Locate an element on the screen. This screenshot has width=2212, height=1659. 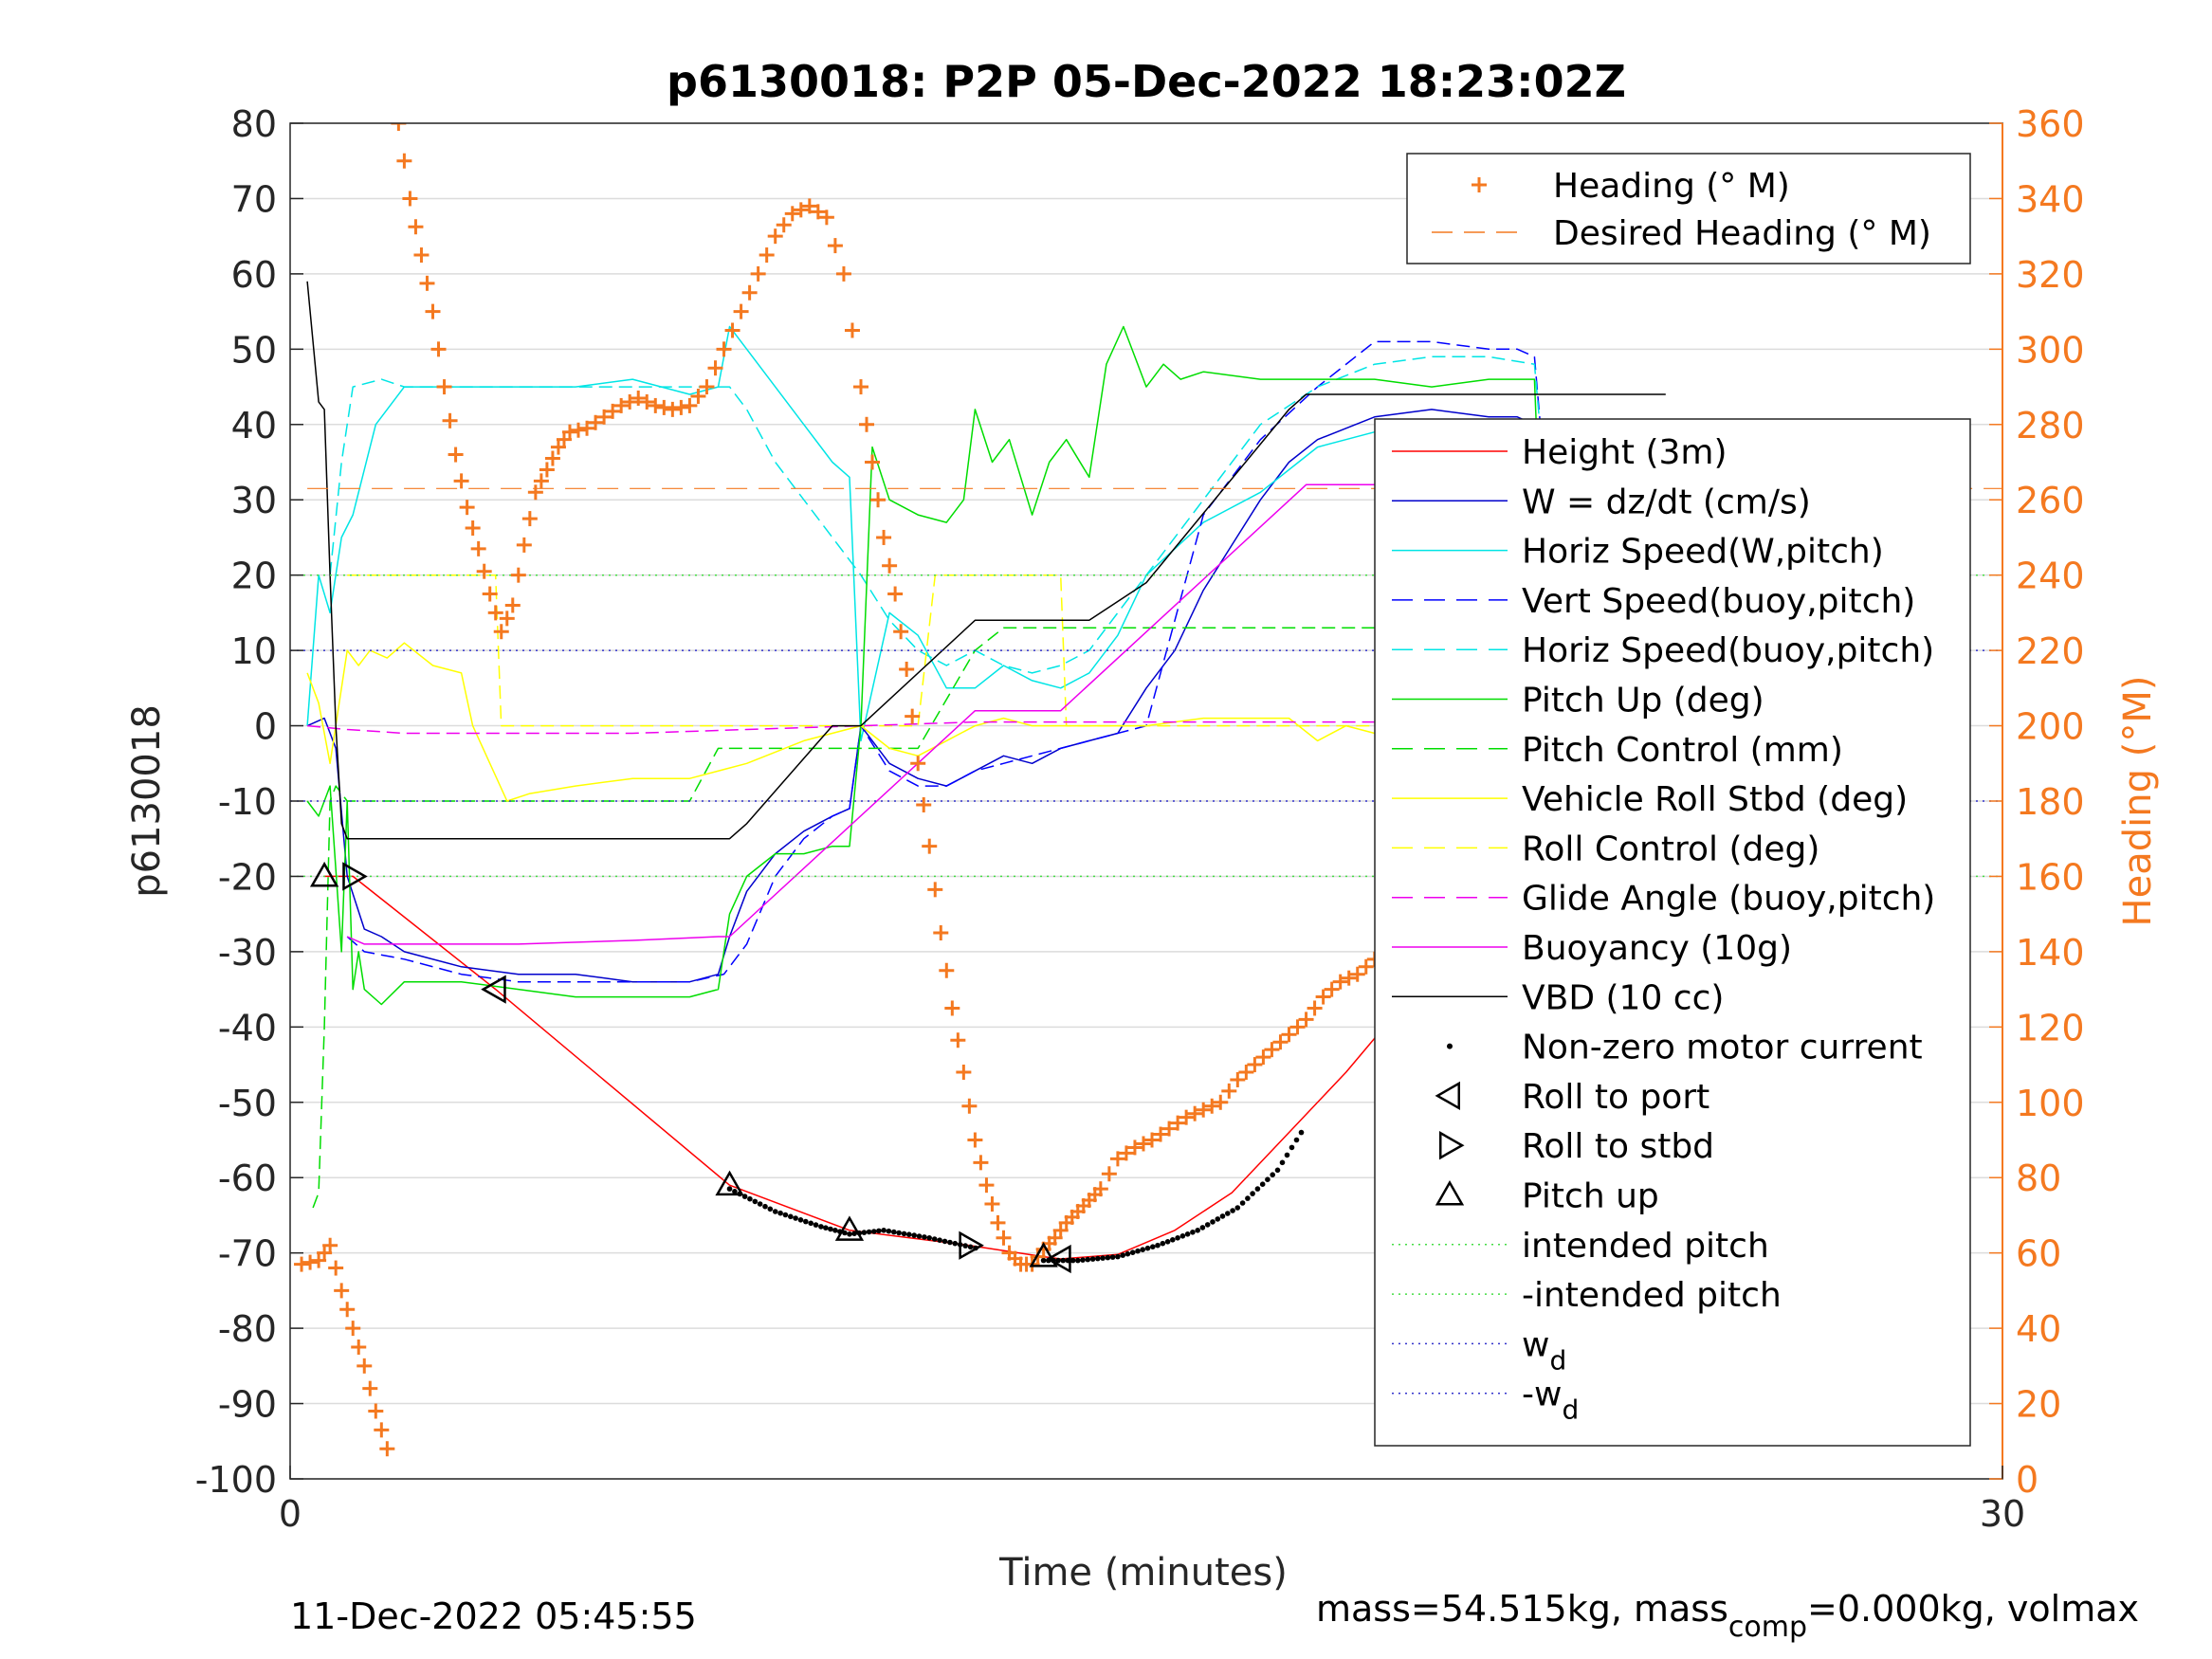
legend-heading-label: Heading (° M) is located at coordinates (1671, 186).